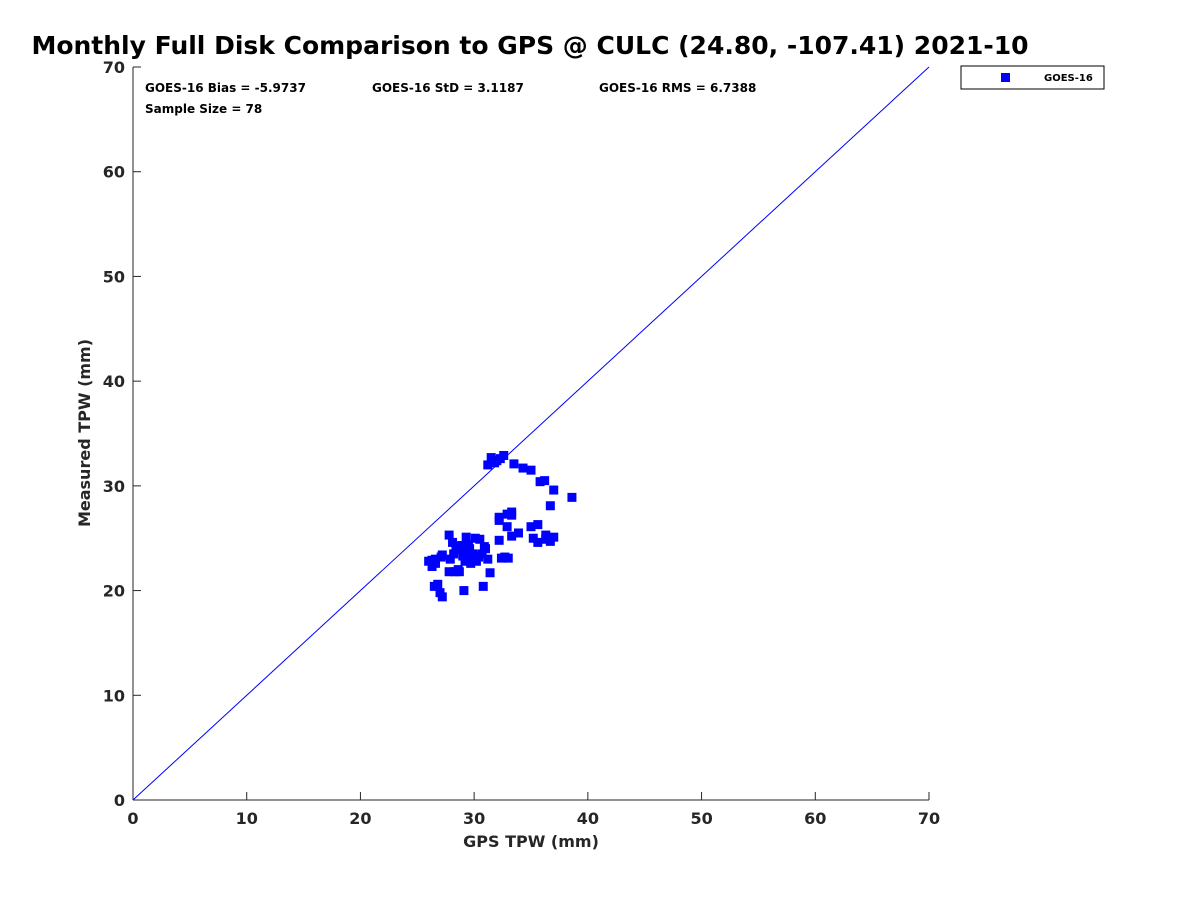  Describe the element at coordinates (588, 818) in the screenshot. I see `x-tick-label: 40` at that location.